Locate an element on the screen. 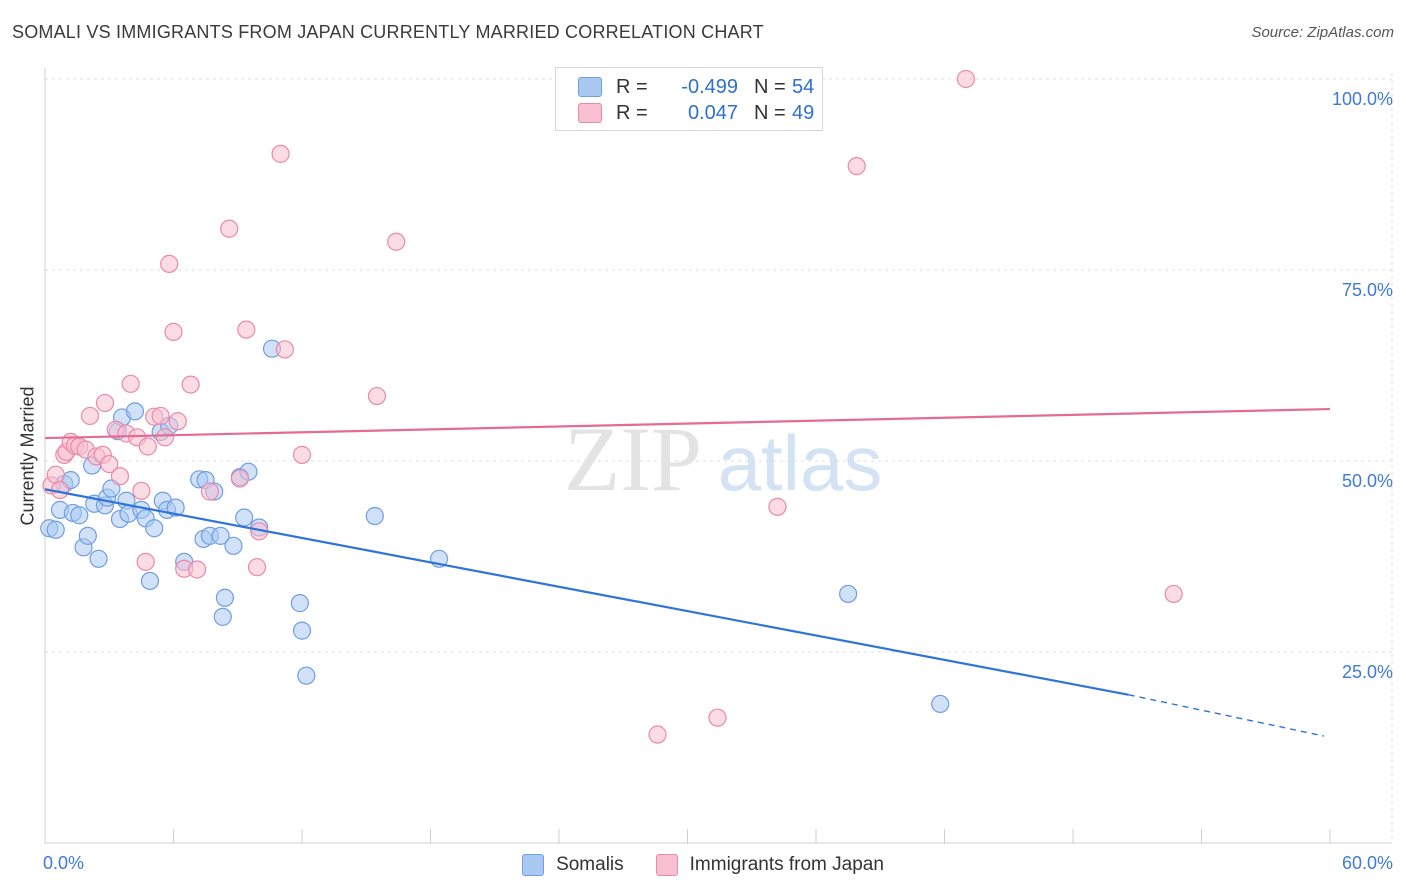 This screenshot has width=1406, height=892. n-value: 54 is located at coordinates (803, 86).